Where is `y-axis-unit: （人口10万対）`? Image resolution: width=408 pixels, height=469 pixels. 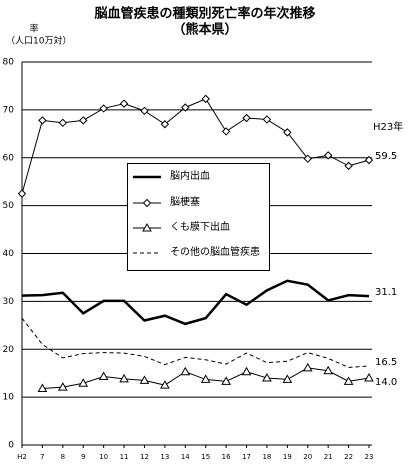 y-axis-unit: （人口10万対） is located at coordinates (38, 41).